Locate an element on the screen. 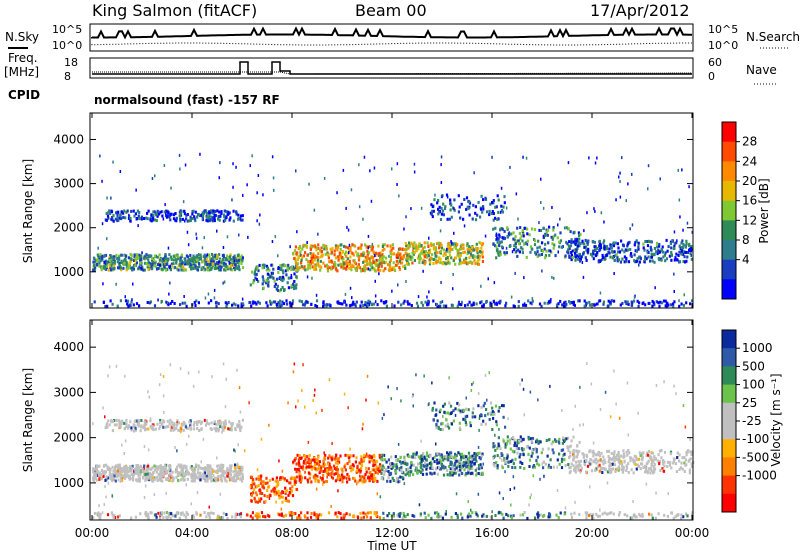 Image resolution: width=800 pixels, height=554 pixels. freq-trace is located at coordinates (392, 68).